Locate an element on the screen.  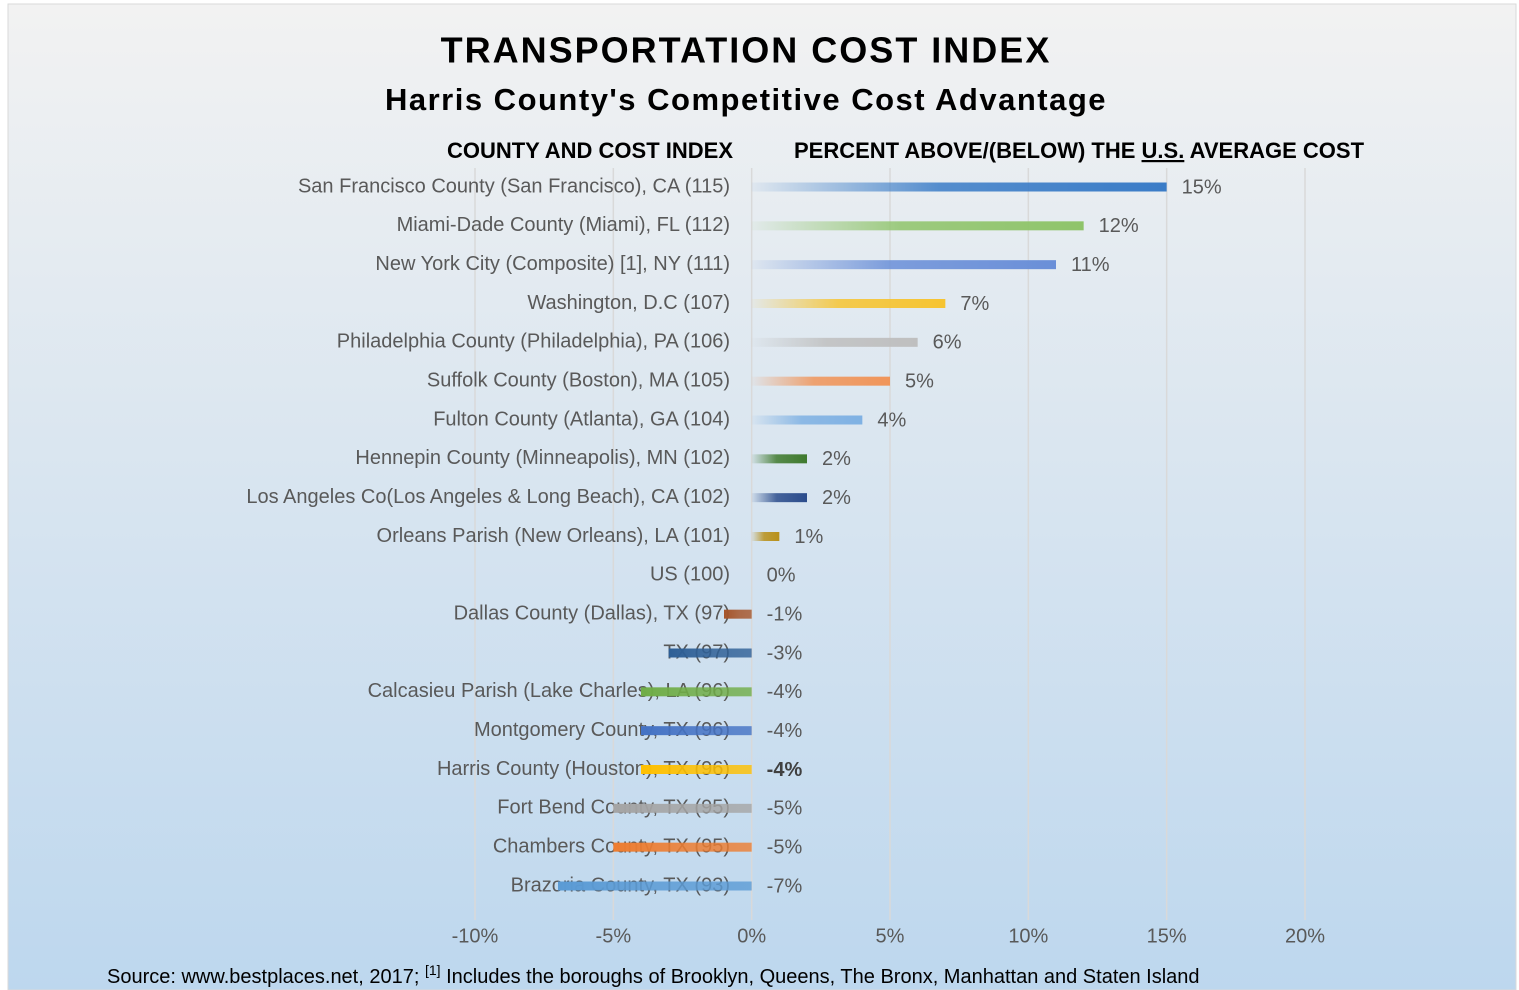
data-label: 12% is located at coordinates (1119, 226).